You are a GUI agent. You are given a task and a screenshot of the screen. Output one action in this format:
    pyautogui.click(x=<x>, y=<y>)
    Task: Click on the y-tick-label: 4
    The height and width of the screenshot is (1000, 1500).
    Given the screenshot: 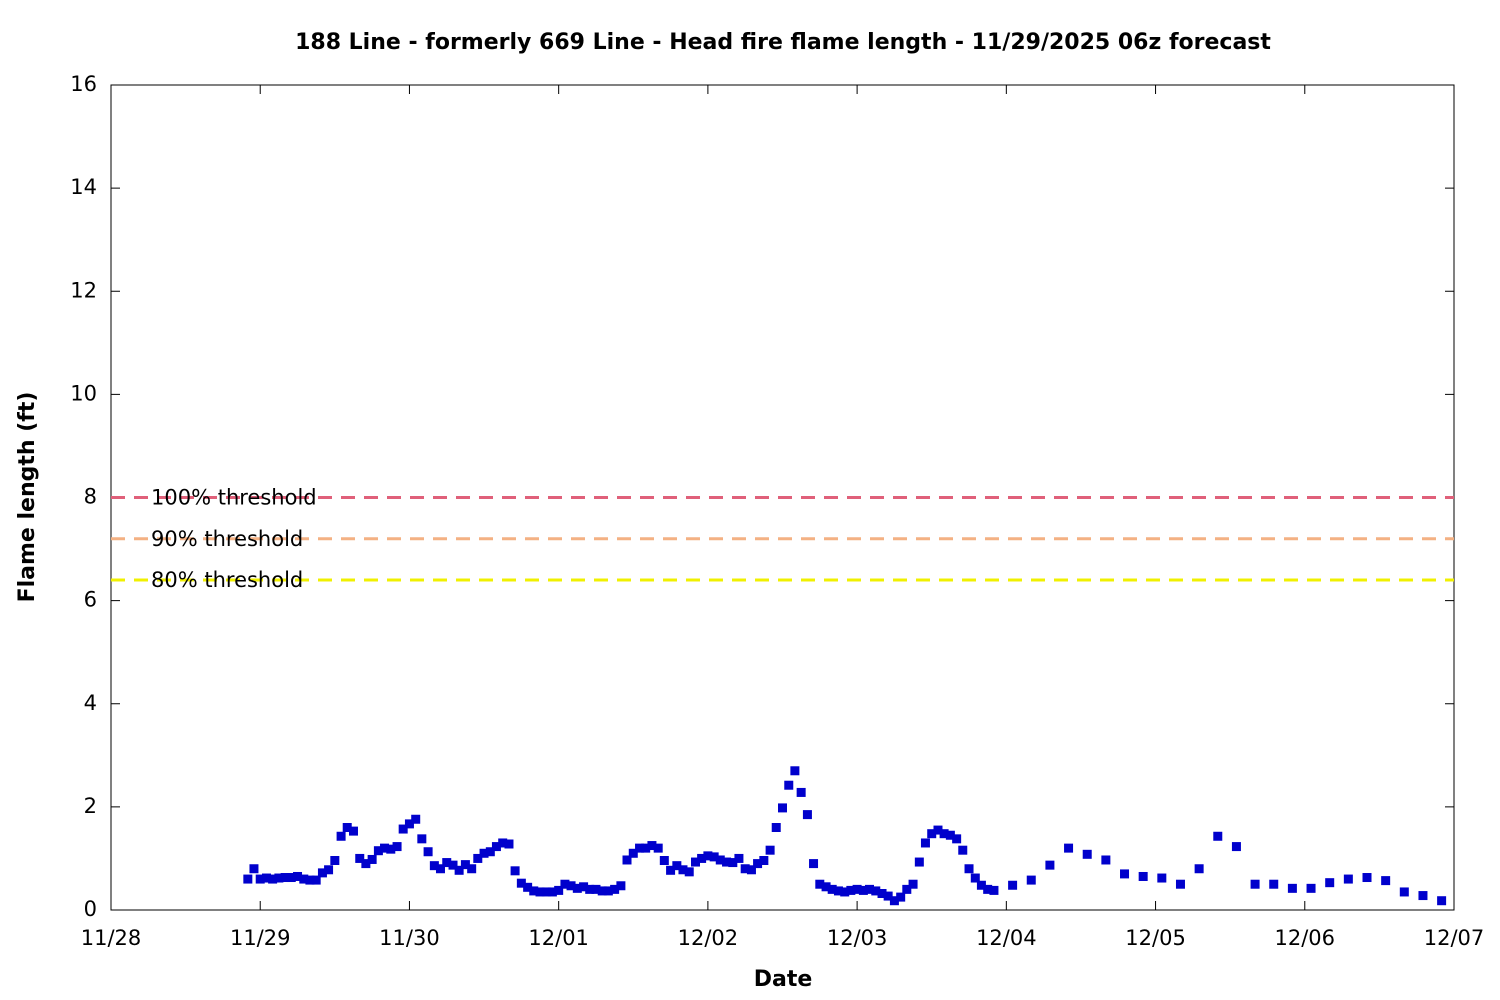 What is the action you would take?
    pyautogui.click(x=90, y=703)
    